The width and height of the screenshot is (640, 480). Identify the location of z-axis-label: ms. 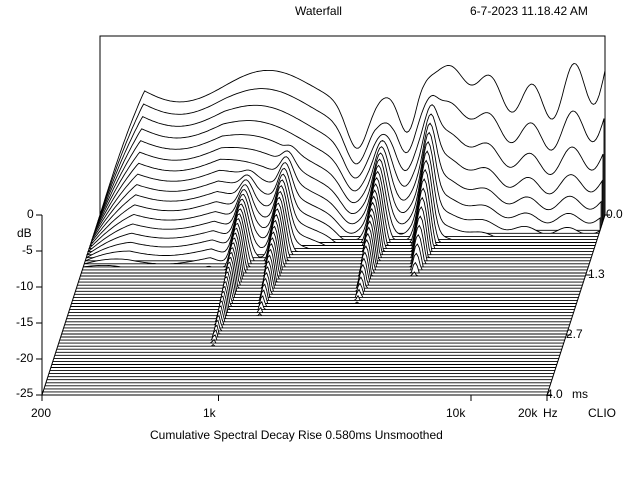
(580, 394).